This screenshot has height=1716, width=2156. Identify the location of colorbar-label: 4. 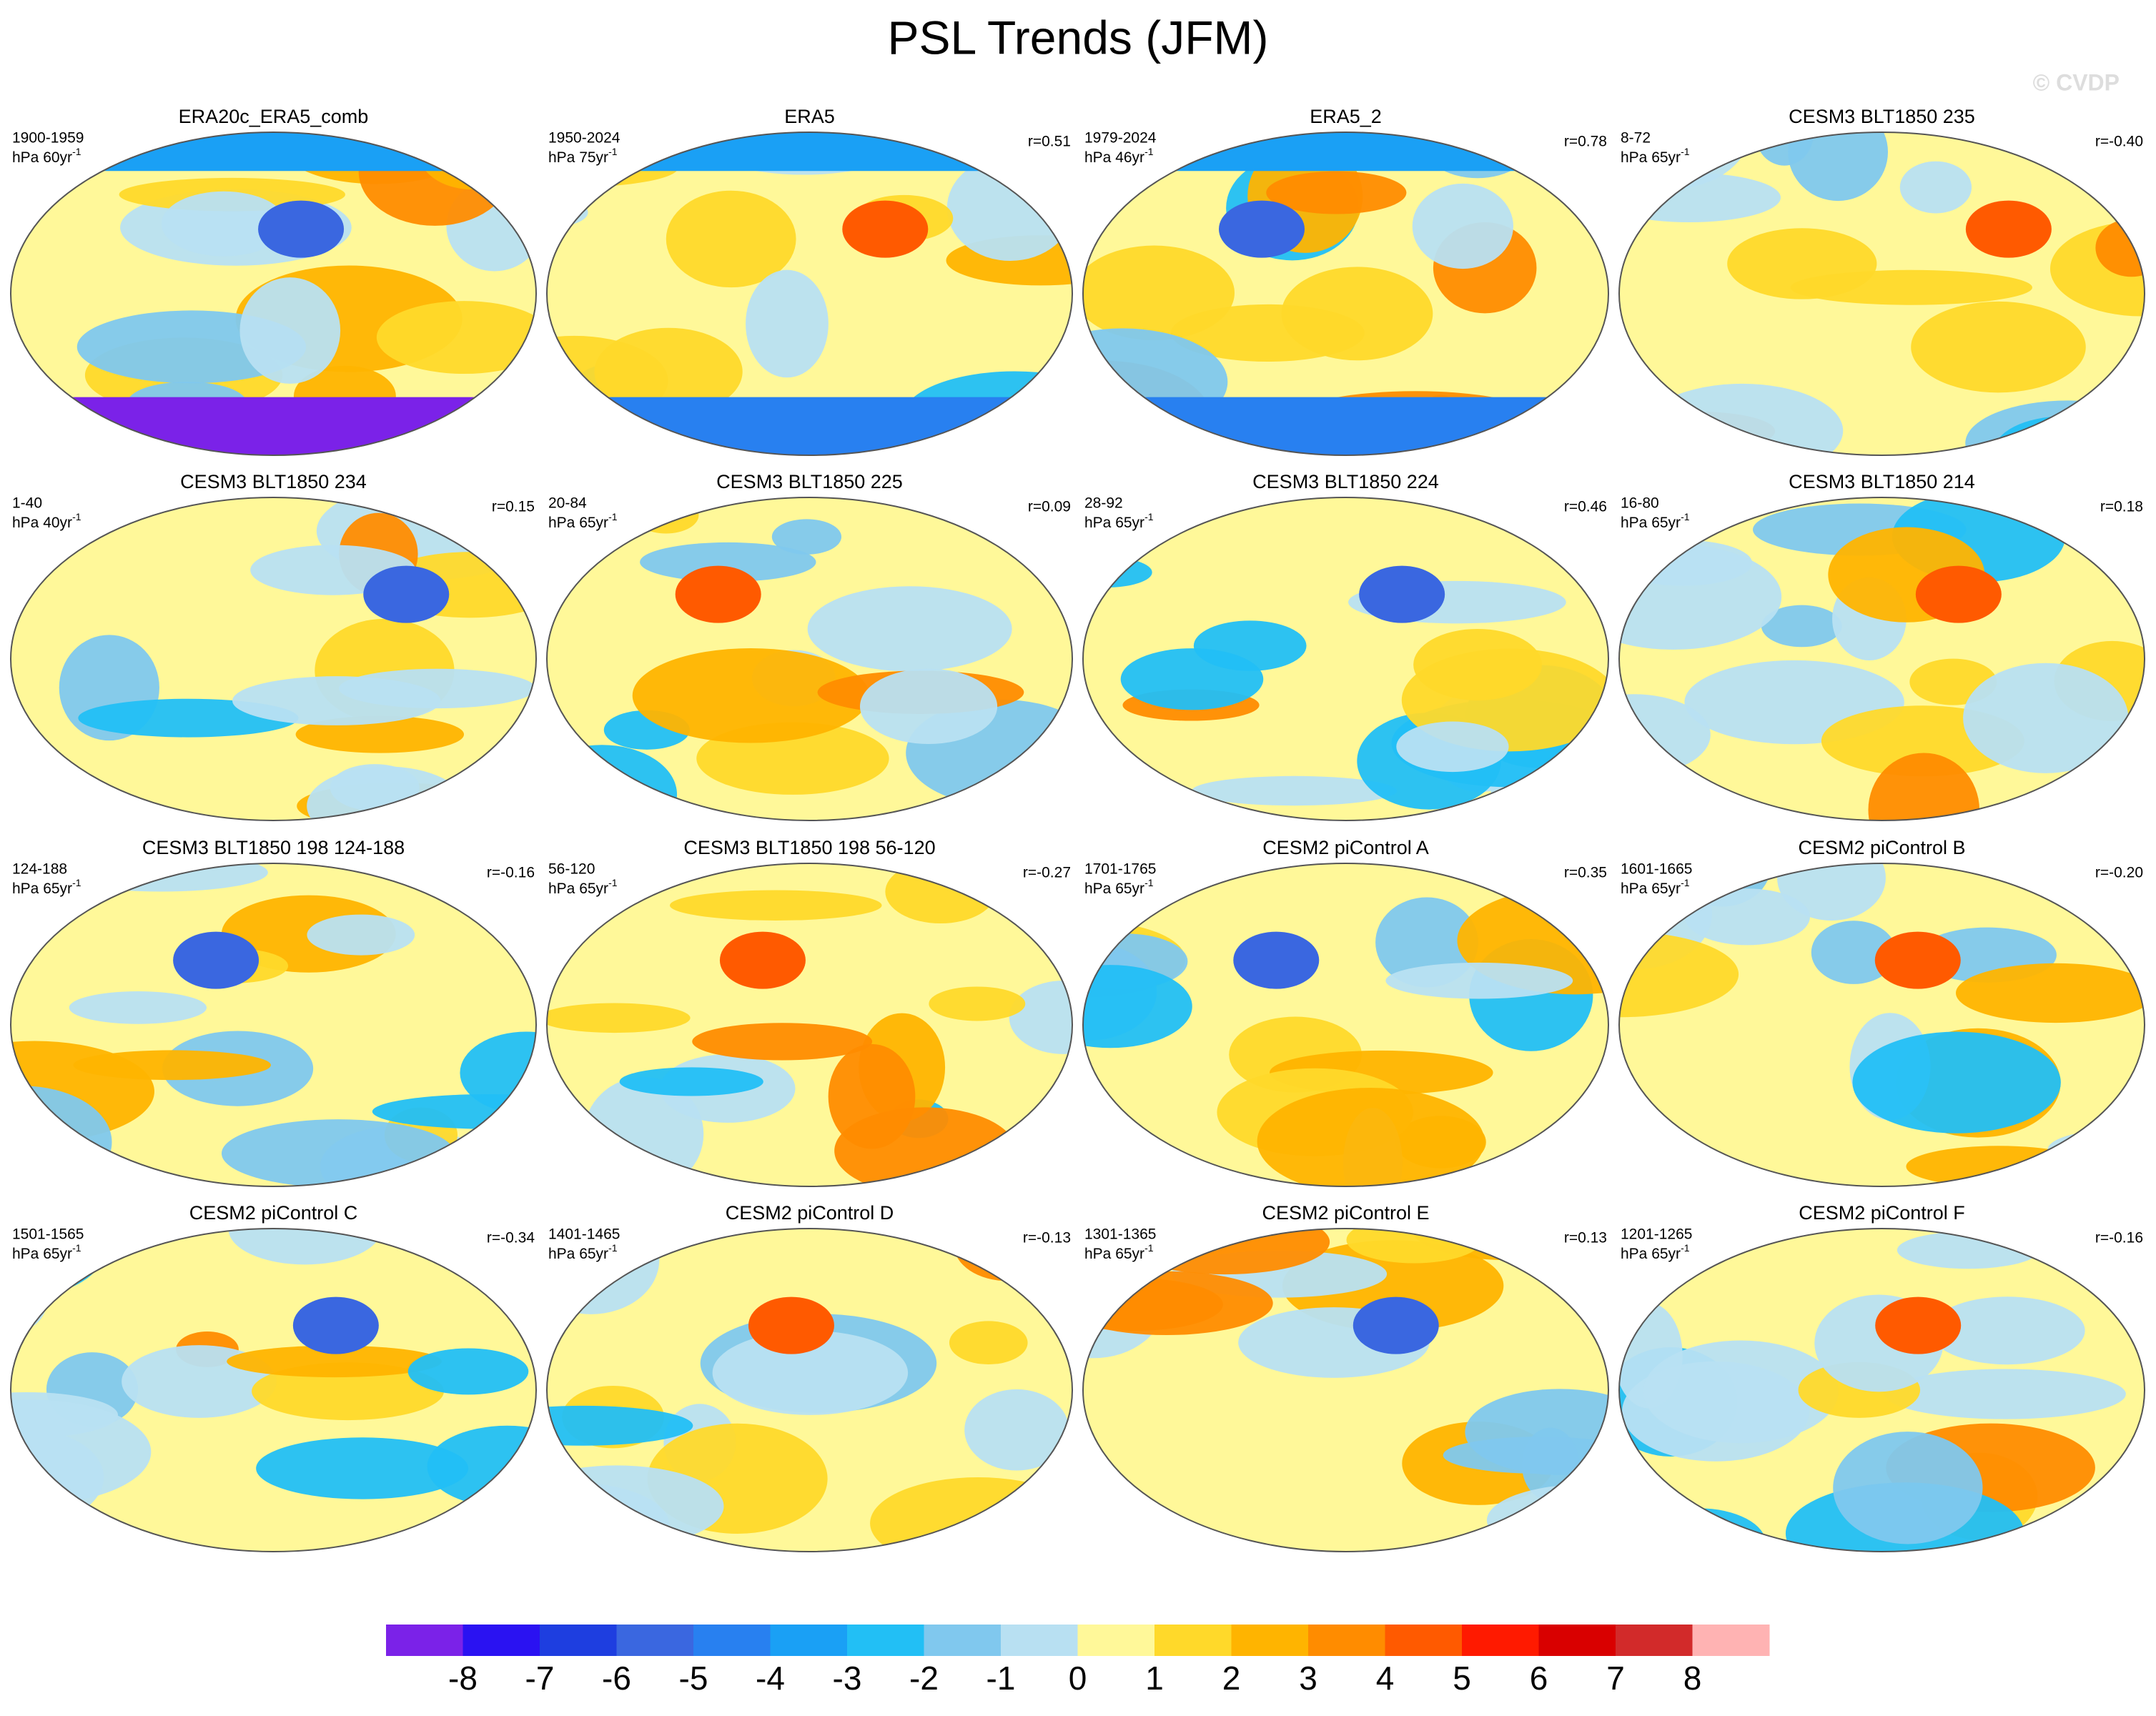
(1385, 1678).